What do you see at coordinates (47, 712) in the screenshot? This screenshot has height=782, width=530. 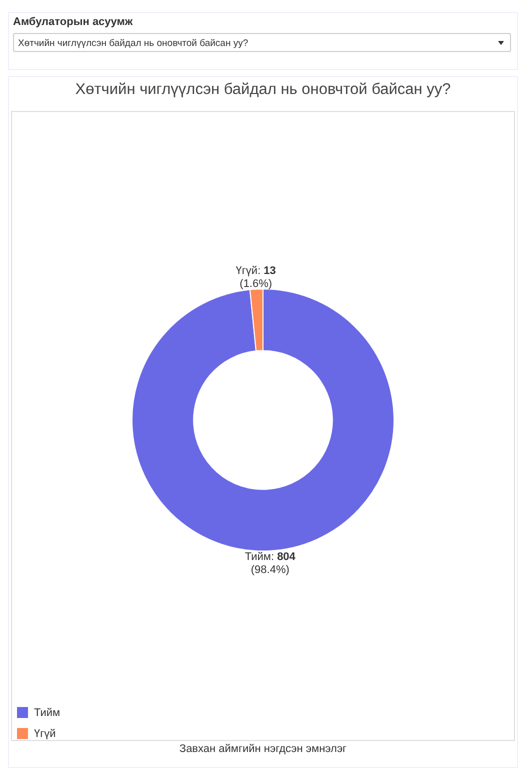 I see `legend-label: Тийм` at bounding box center [47, 712].